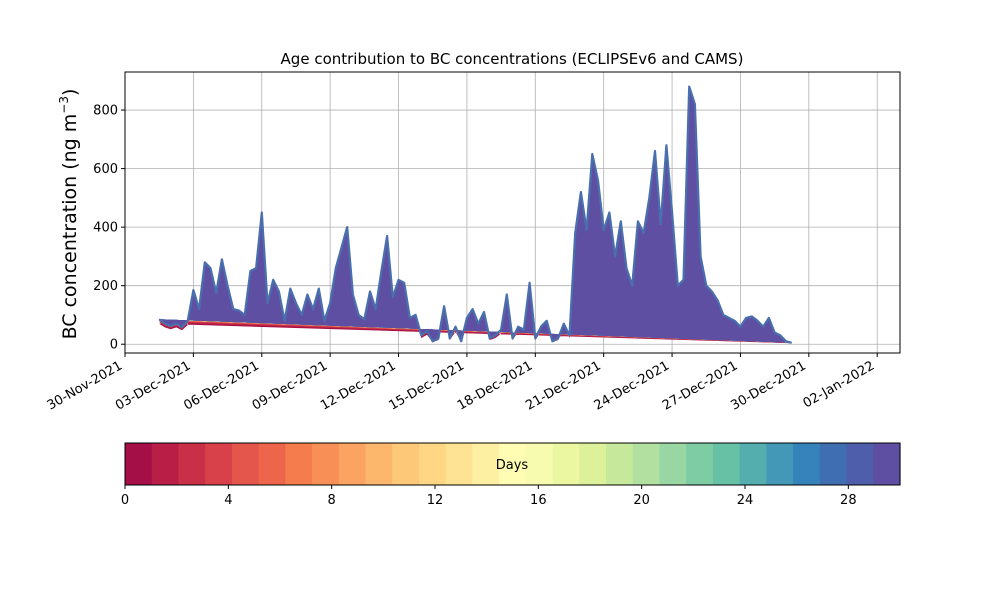 This screenshot has height=600, width=1000. I want to click on y-tick-label: 0, so click(114, 345).